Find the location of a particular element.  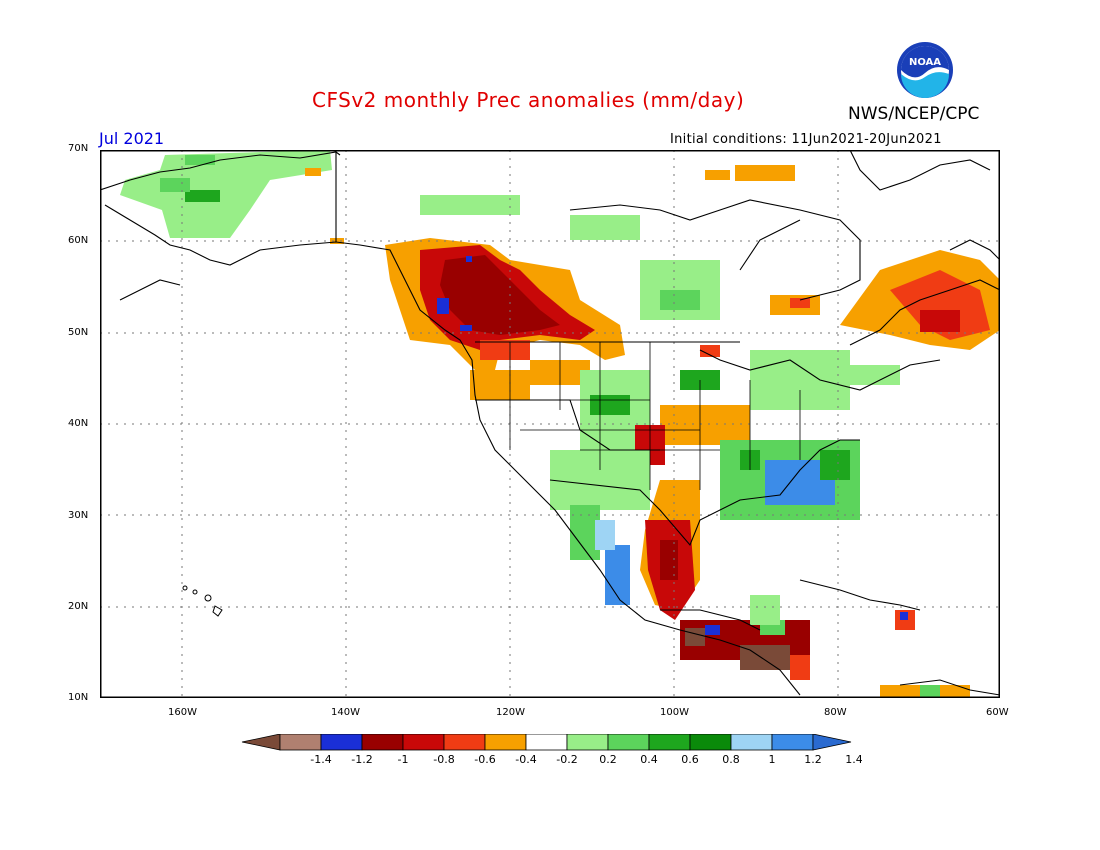

legend-label: -0.8 is located at coordinates (443, 759).